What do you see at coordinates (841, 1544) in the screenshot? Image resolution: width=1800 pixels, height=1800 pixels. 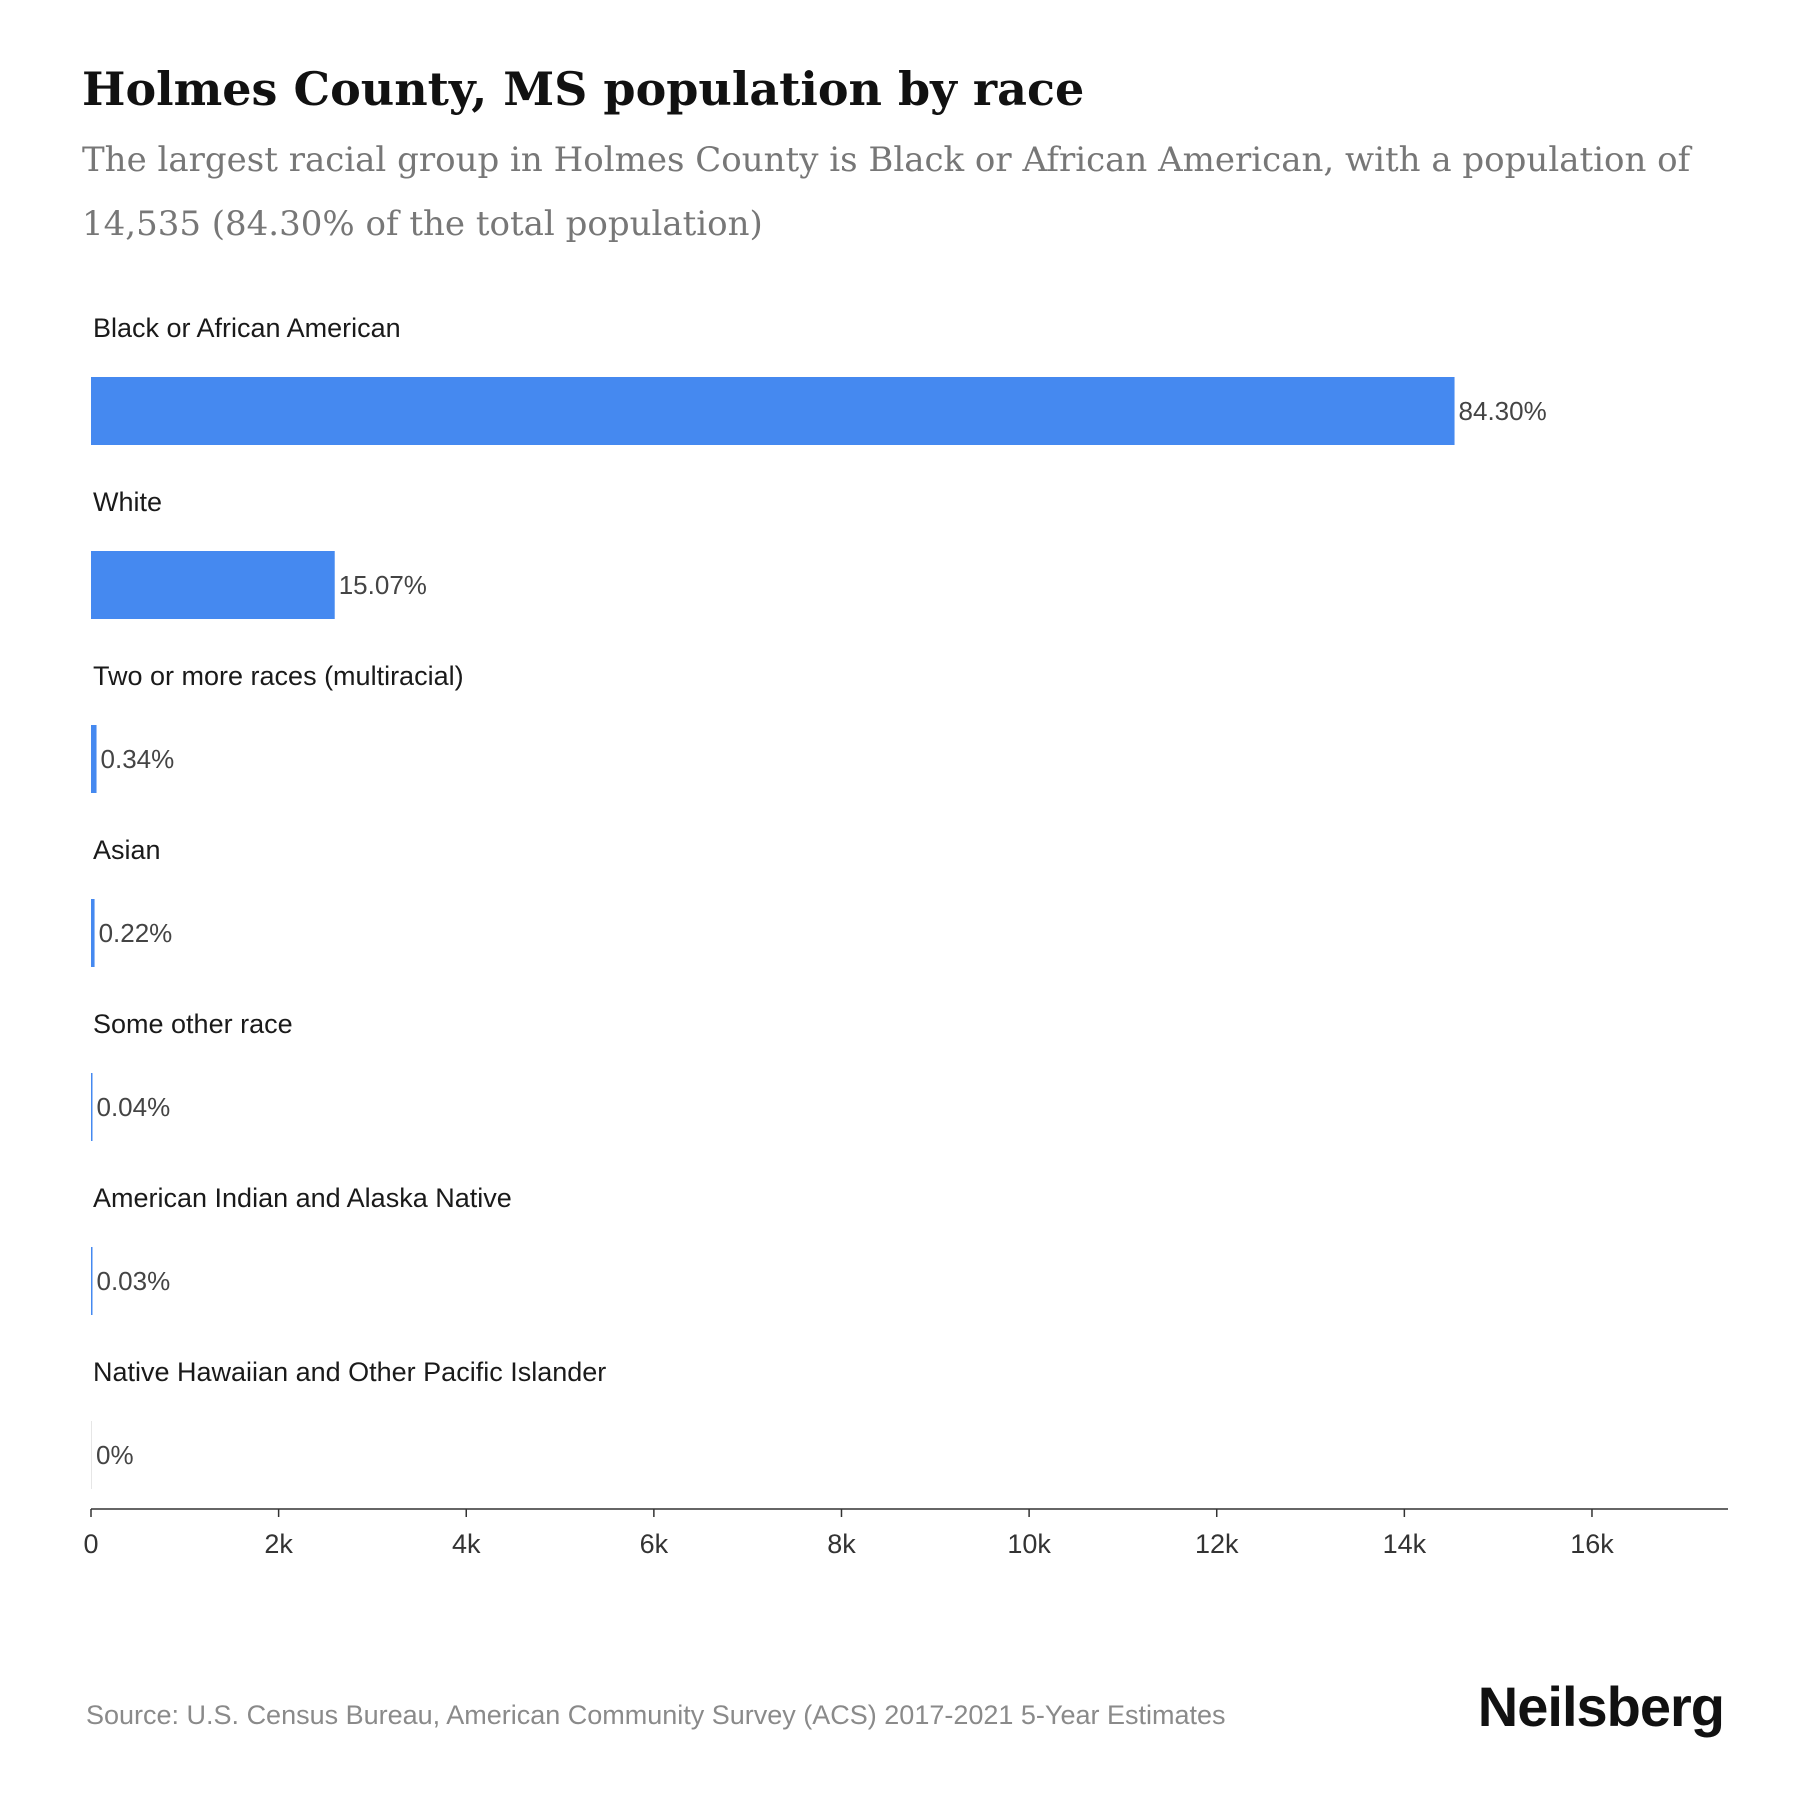 I see `x-tick-label: 8k` at bounding box center [841, 1544].